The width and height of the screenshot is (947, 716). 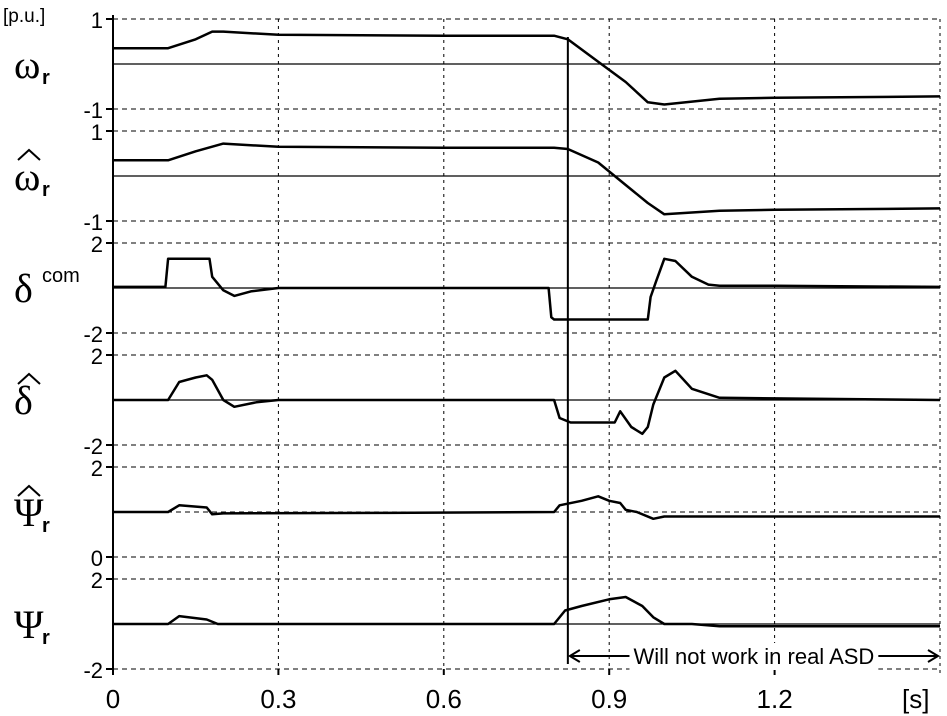 I want to click on annotation-text: Will not work in real ASD, so click(x=753, y=656).